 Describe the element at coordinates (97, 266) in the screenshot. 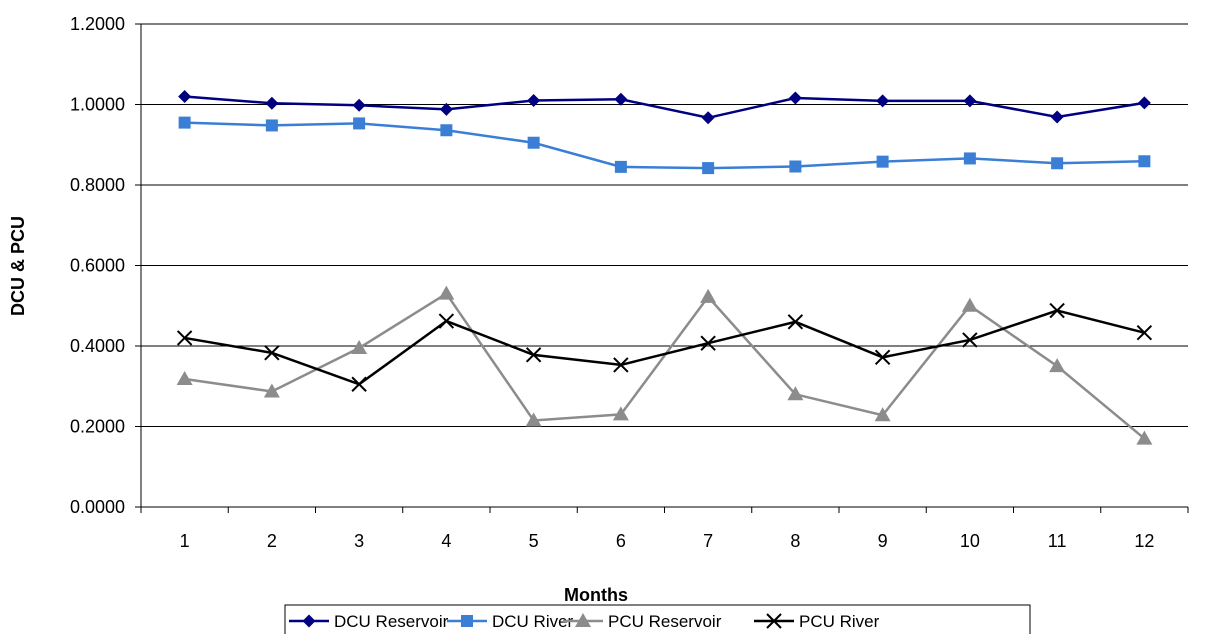

I see `y-tick-label: 0.6000` at that location.